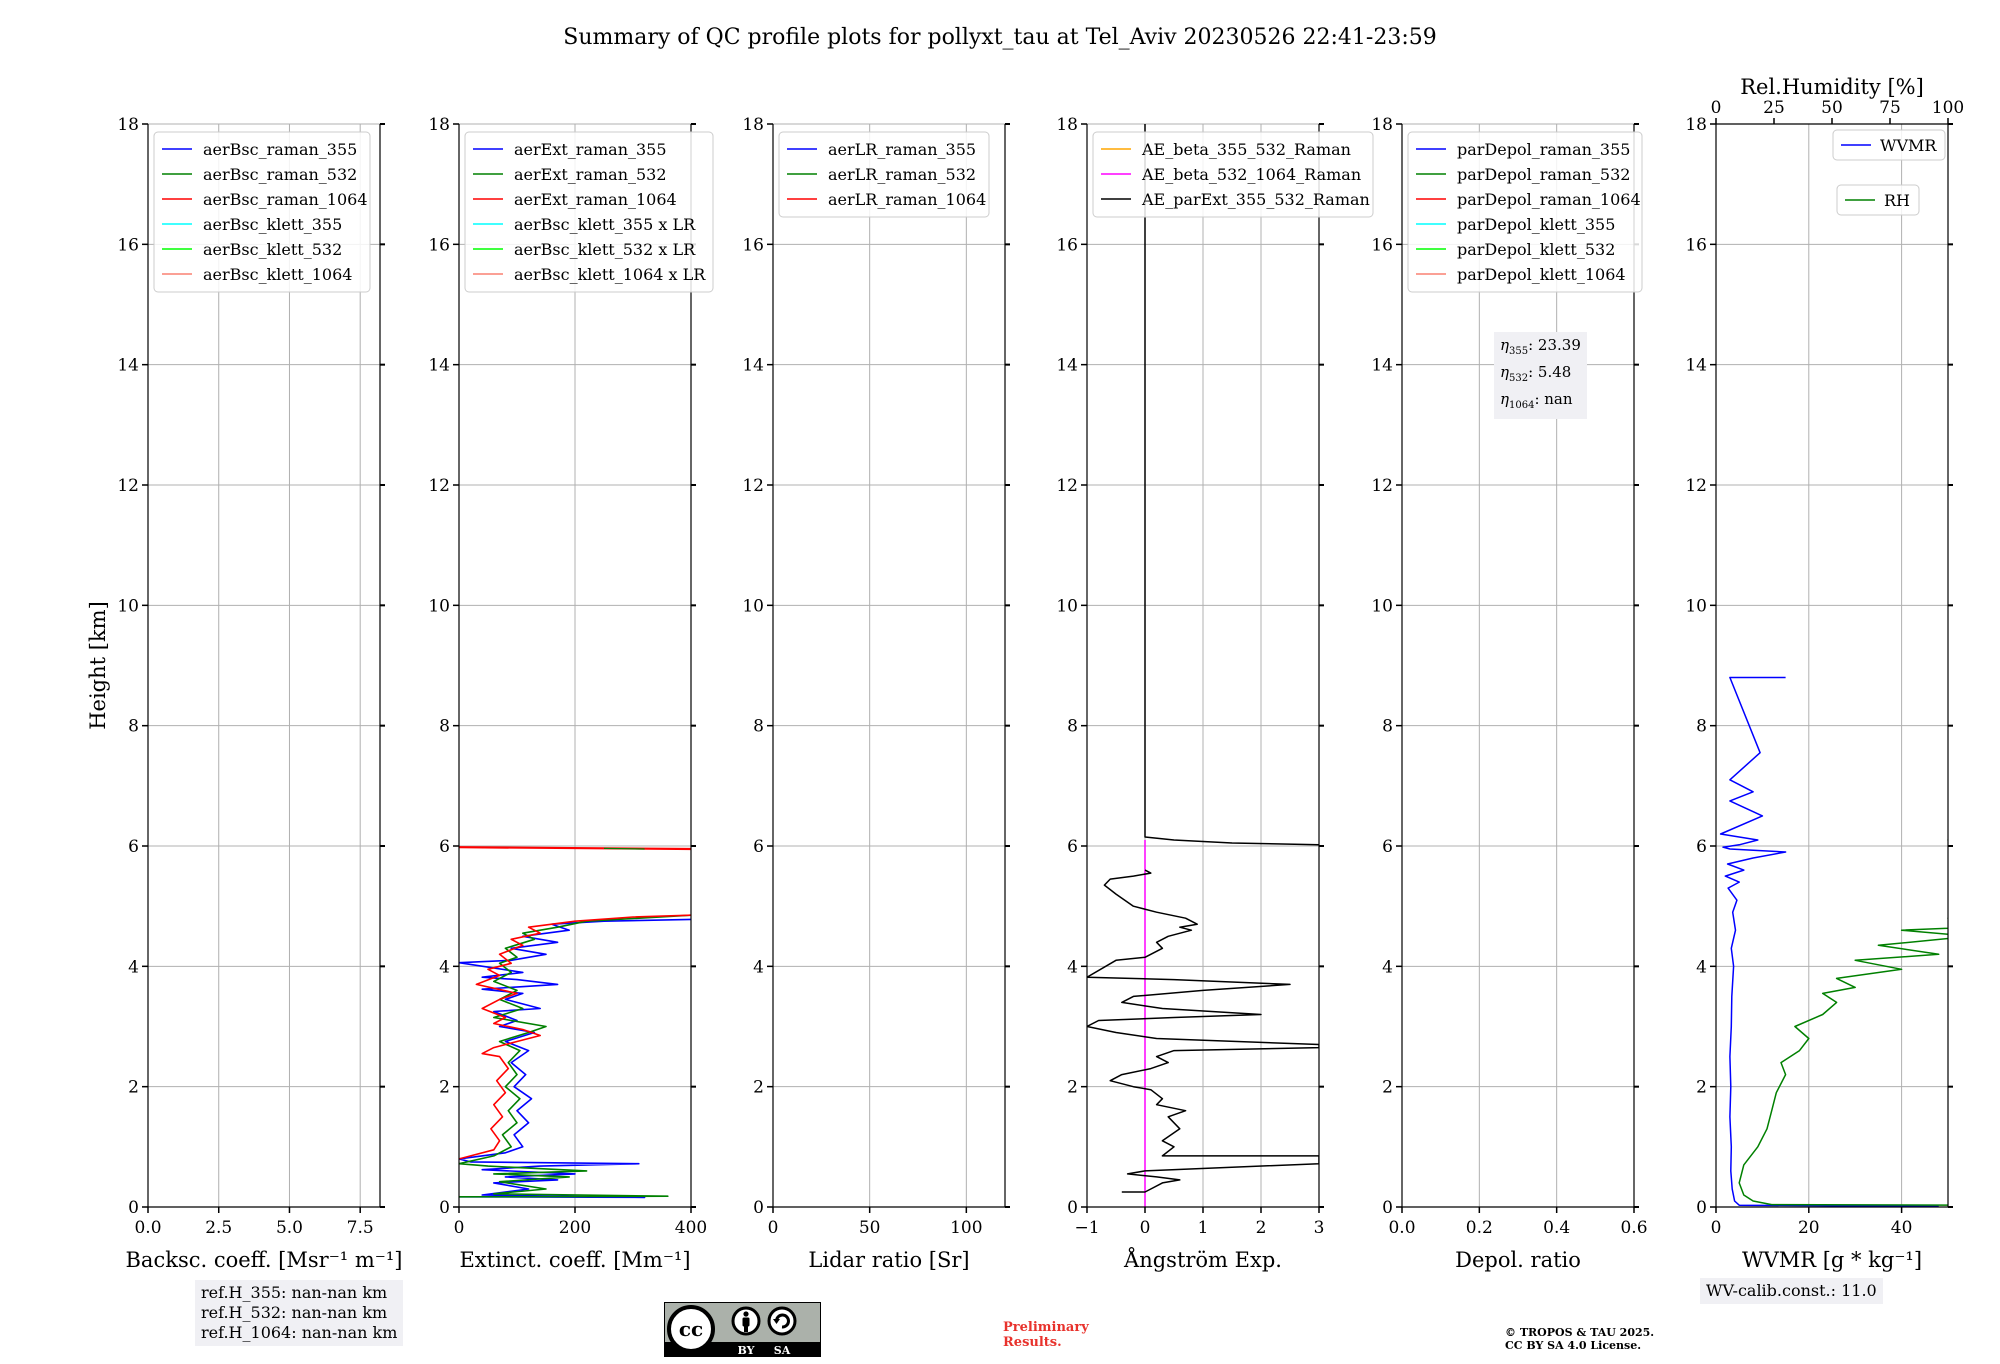 The height and width of the screenshot is (1364, 2000). What do you see at coordinates (1519, 378) in the screenshot?
I see `eta-532-sub: 532` at bounding box center [1519, 378].